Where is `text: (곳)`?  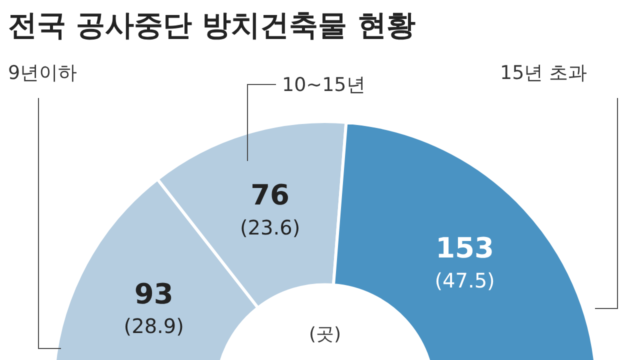 text: (곳) is located at coordinates (325, 334).